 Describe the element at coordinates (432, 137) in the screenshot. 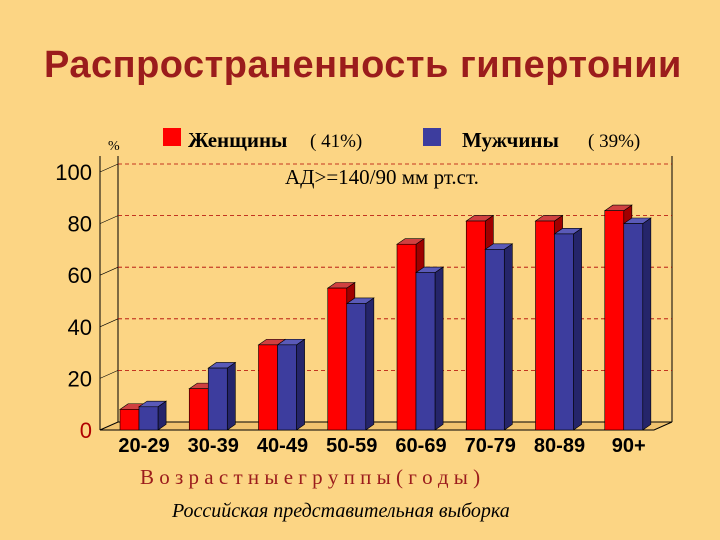

I see `legend-swatch-men` at that location.